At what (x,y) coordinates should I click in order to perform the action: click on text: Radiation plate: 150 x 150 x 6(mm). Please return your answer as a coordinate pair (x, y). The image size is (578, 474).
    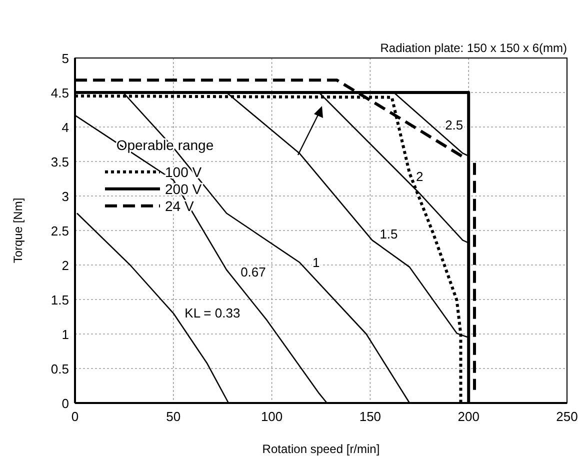
    Looking at the image, I should click on (473, 48).